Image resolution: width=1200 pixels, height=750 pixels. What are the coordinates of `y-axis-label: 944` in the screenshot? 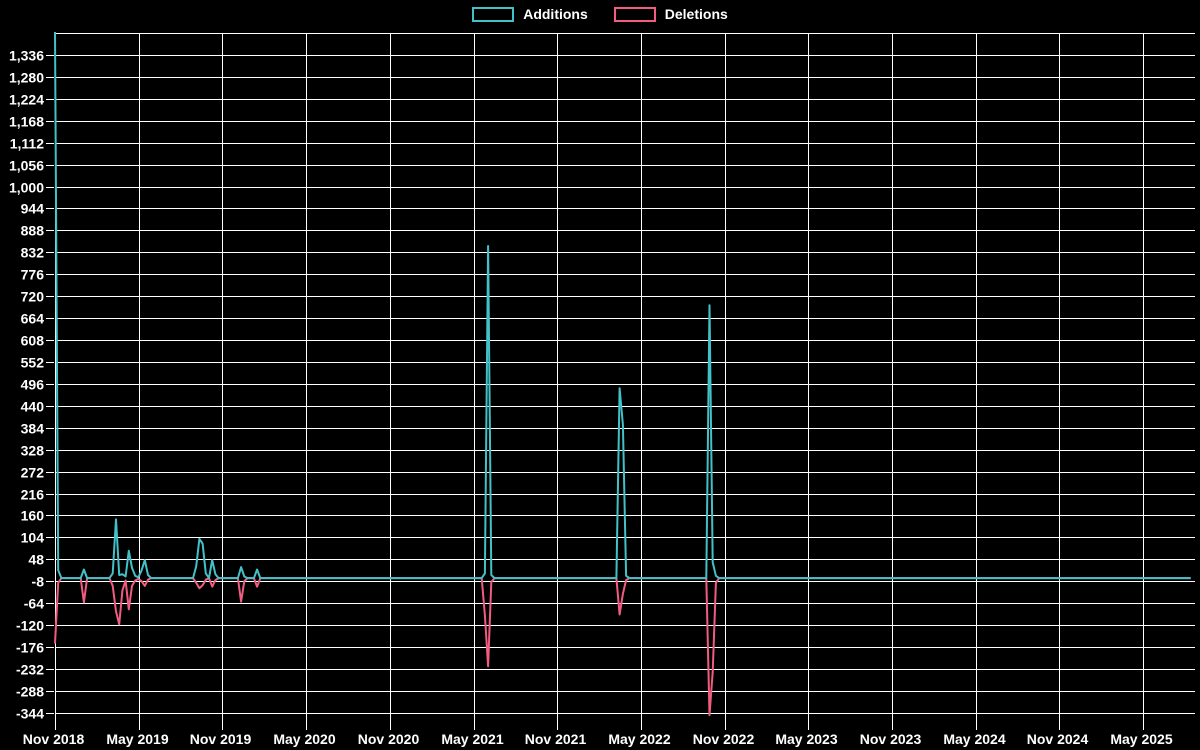 It's located at (33, 209).